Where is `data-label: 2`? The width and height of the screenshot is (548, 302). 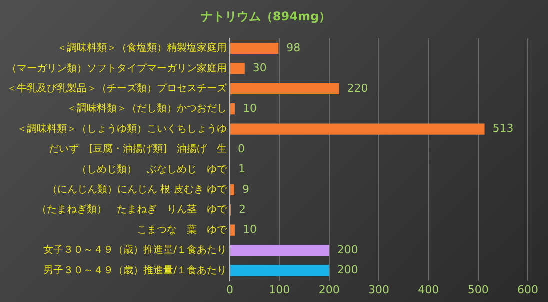
data-label: 2 is located at coordinates (242, 209).